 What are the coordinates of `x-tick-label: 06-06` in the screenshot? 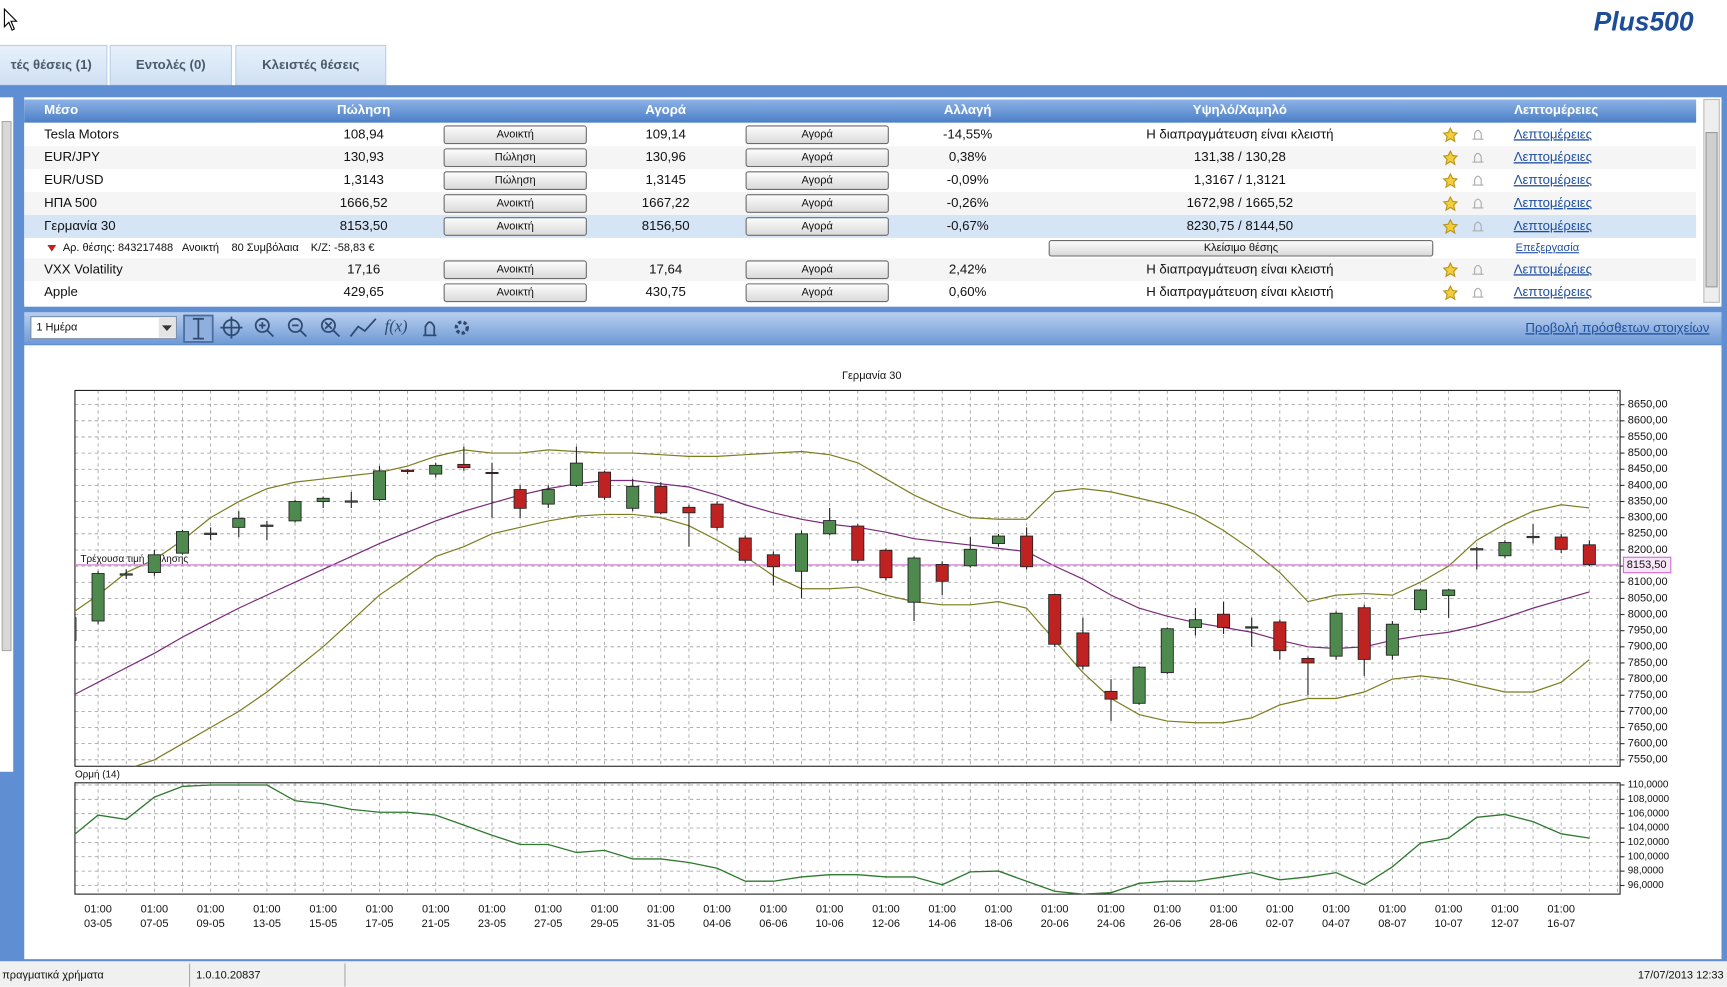 It's located at (773, 924).